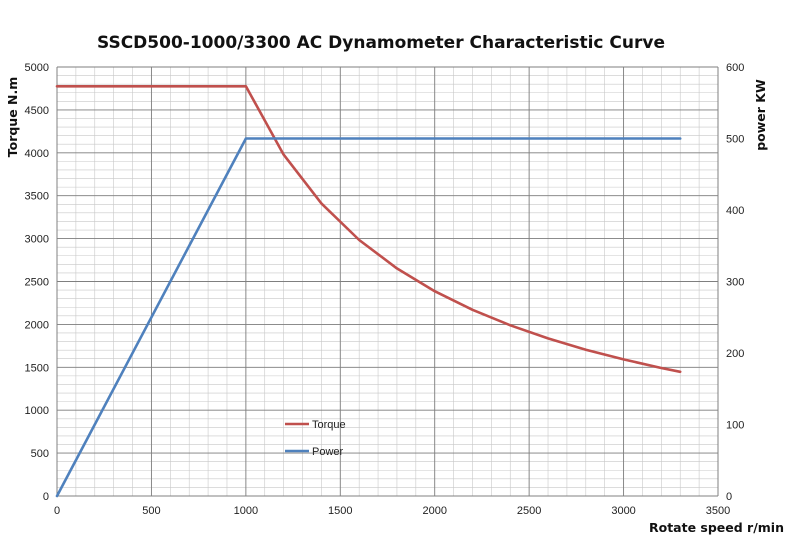 The image size is (801, 542). Describe the element at coordinates (12, 117) in the screenshot. I see `y-axis-left-title: Torque N.m` at that location.